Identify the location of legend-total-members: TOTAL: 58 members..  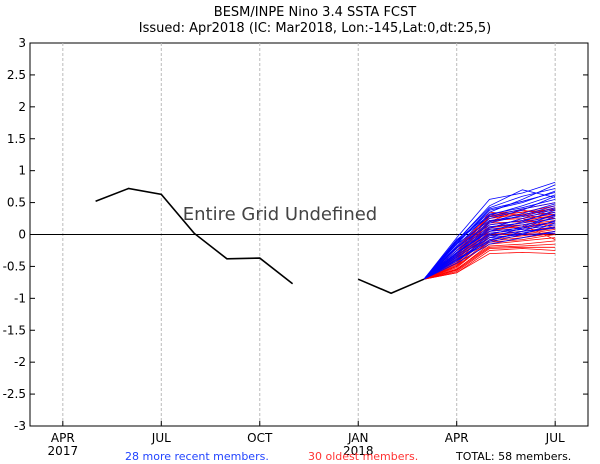
(513, 456).